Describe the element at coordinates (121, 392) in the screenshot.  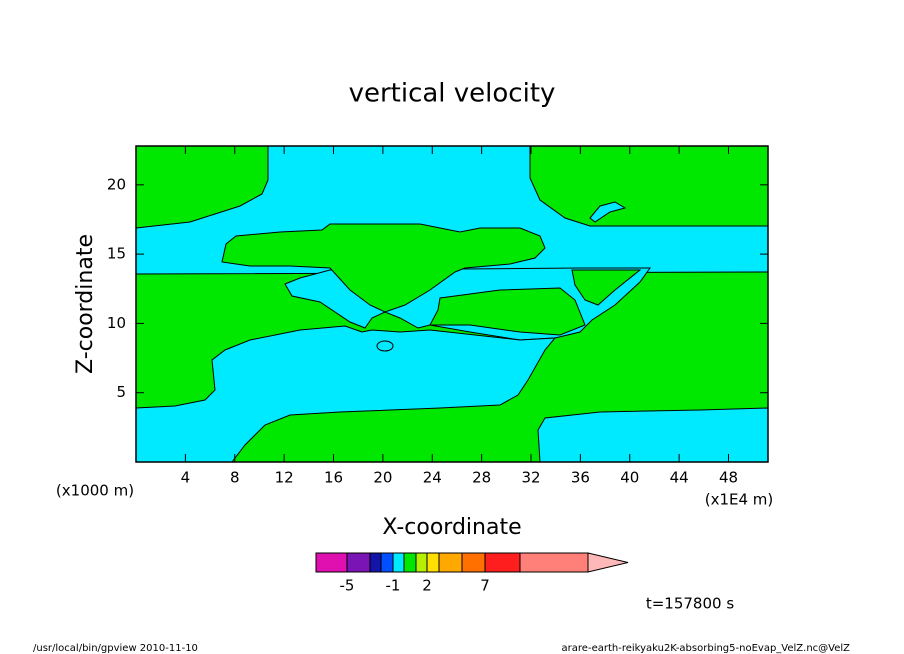
I see `y-tick-label: 5` at that location.